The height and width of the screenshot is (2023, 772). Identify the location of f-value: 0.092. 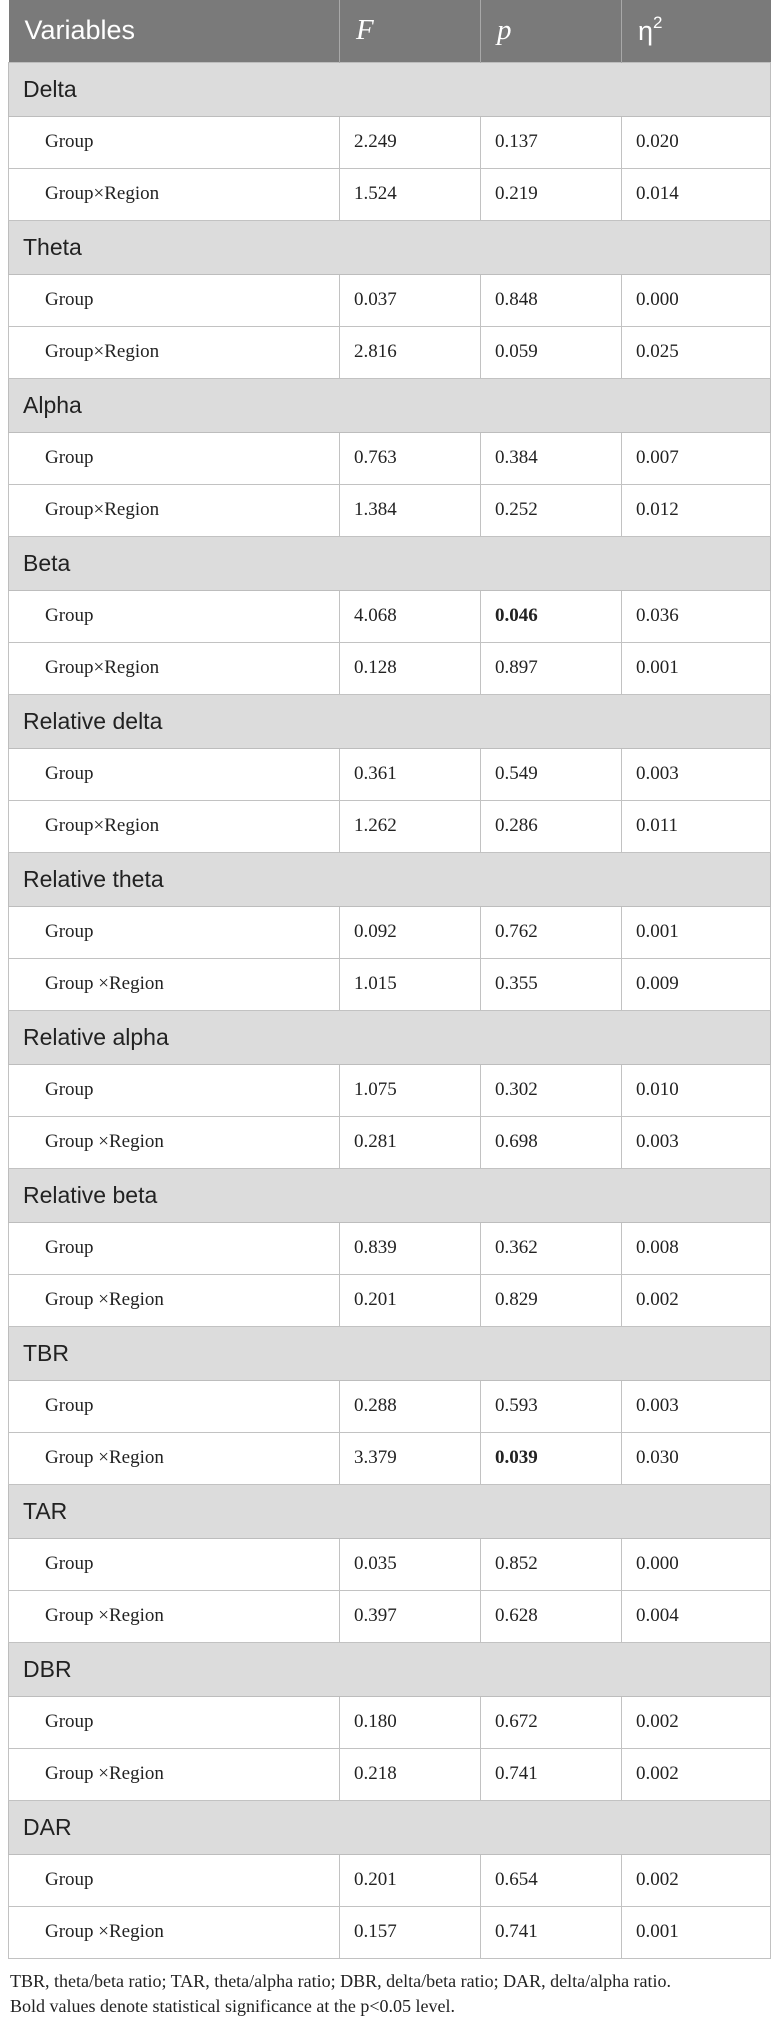
(410, 932).